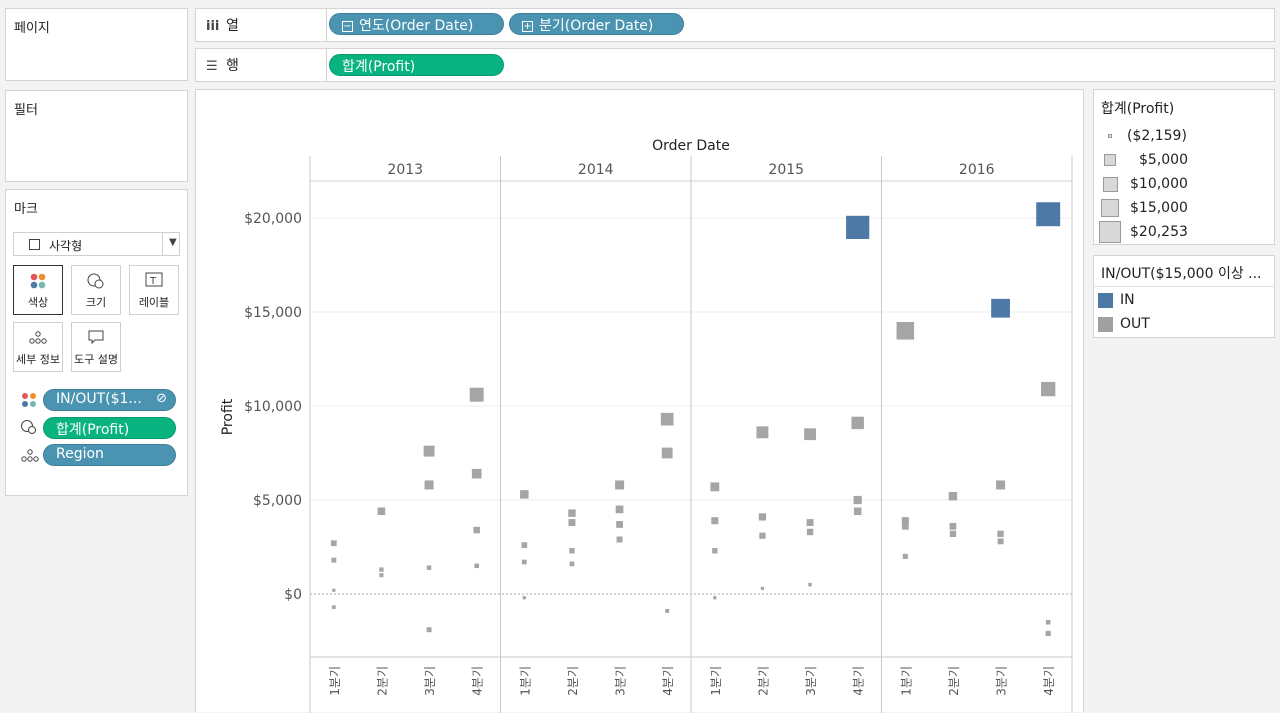  I want to click on year-header: 2016, so click(977, 170).